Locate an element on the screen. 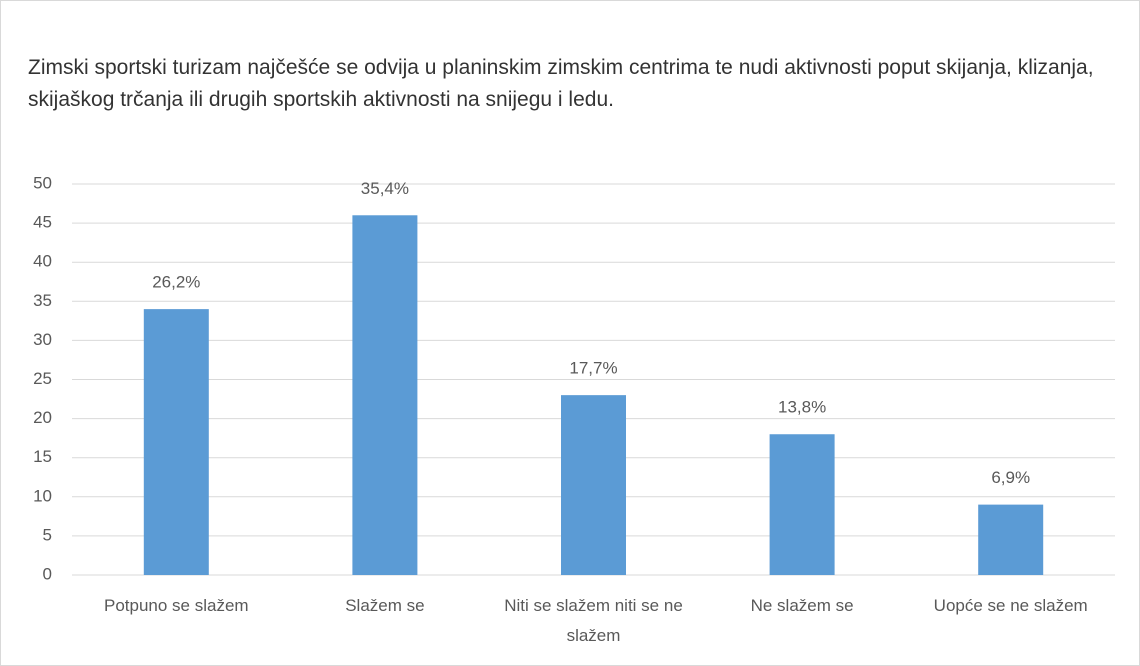  x-tick-label-line: Uopće se ne slažem is located at coordinates (1011, 605).